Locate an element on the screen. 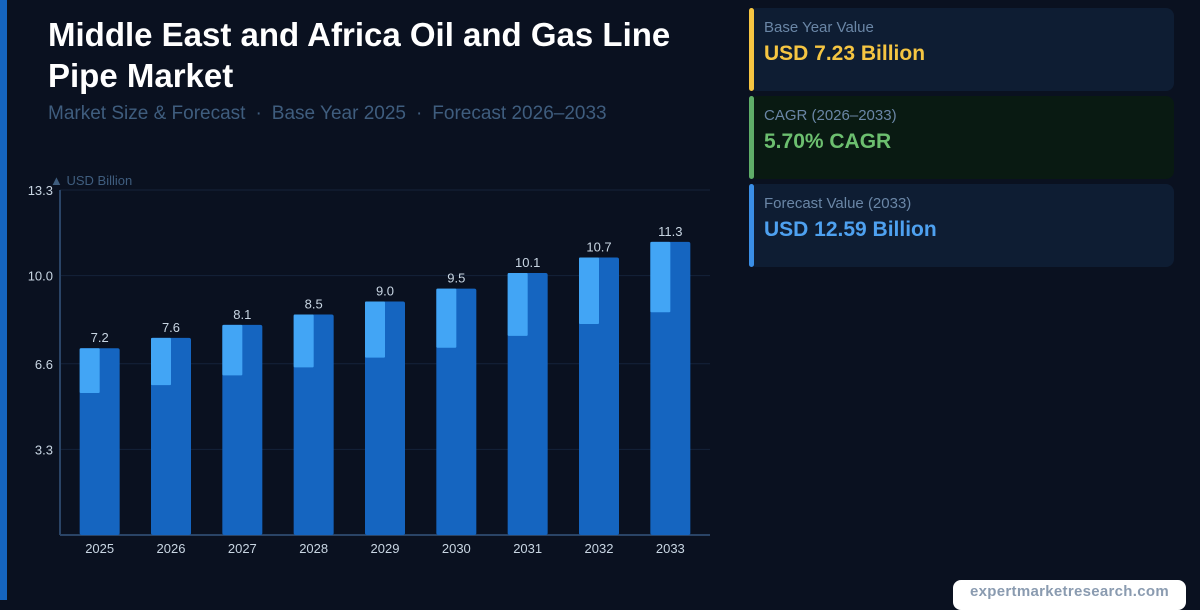  bar-highlight-2028 is located at coordinates (303, 341).